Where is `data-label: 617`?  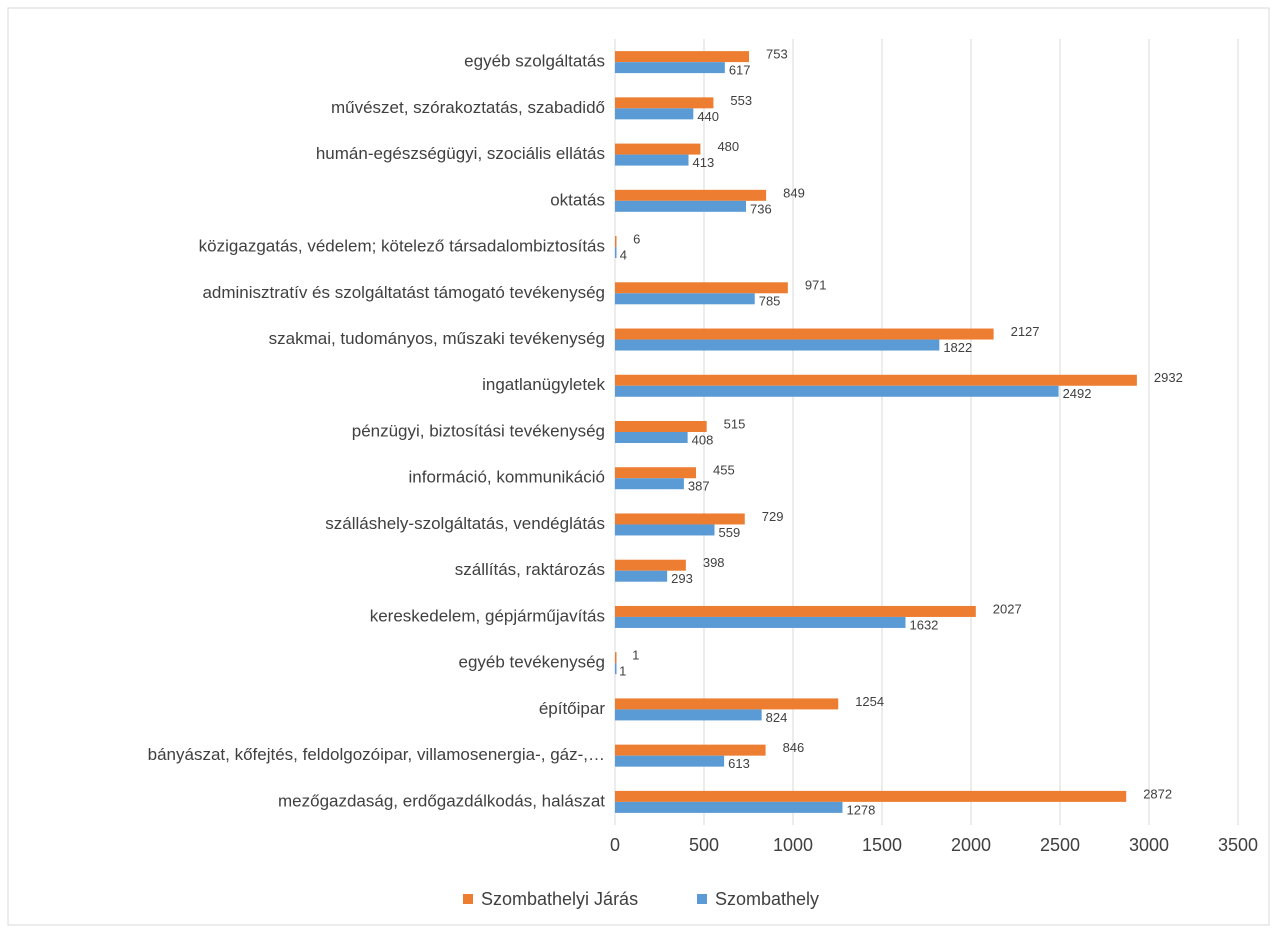
data-label: 617 is located at coordinates (740, 70).